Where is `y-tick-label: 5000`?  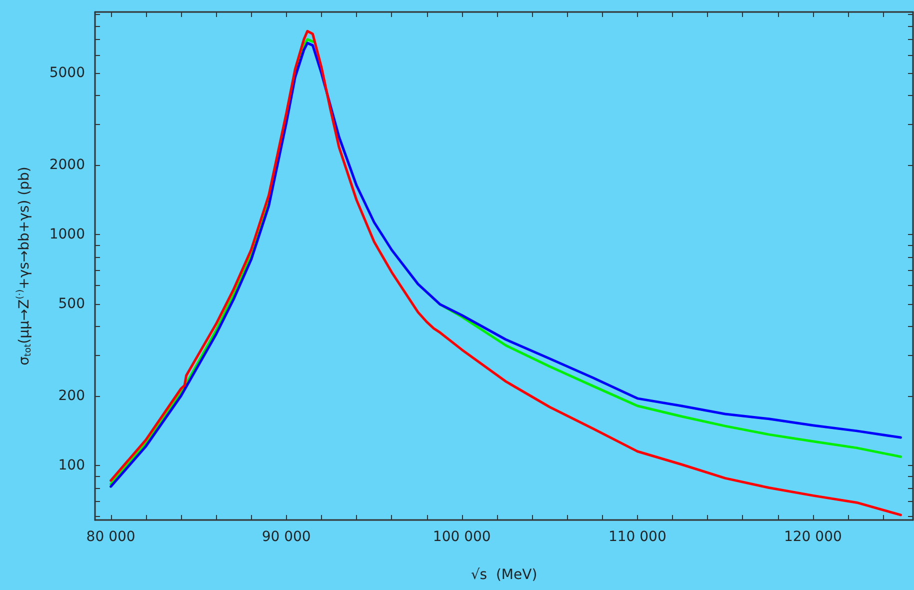 y-tick-label: 5000 is located at coordinates (67, 73).